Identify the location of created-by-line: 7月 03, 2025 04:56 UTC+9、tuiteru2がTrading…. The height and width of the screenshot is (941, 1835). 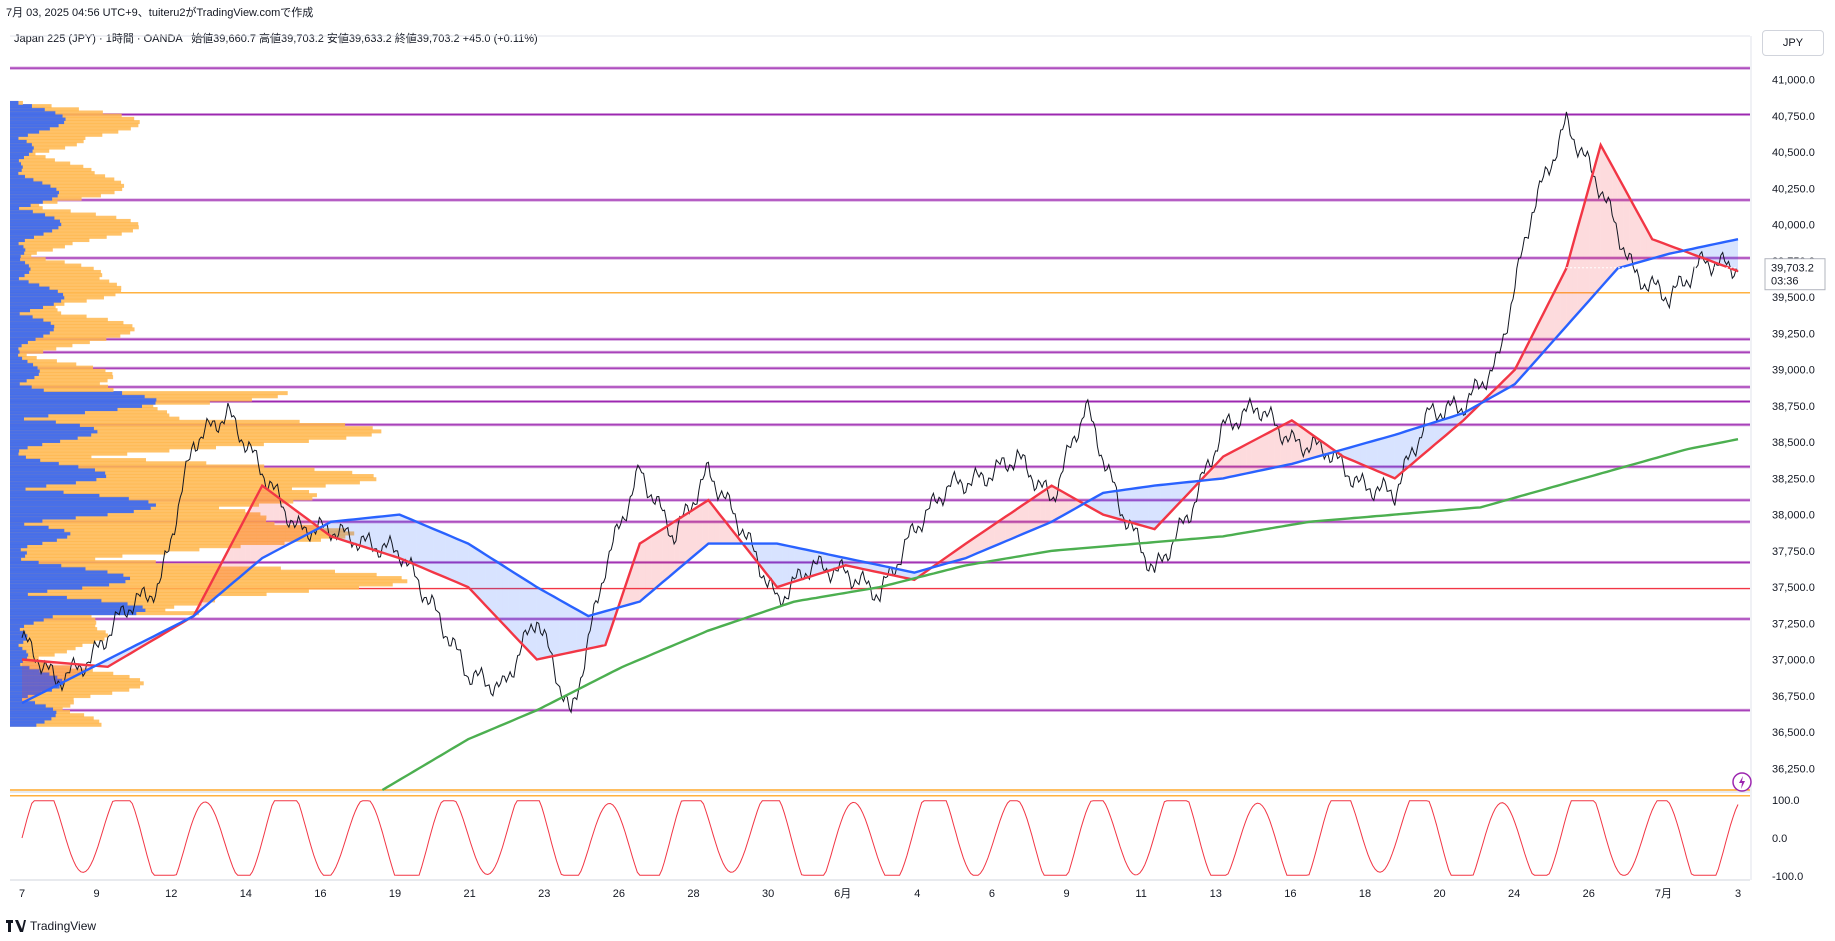
(160, 13).